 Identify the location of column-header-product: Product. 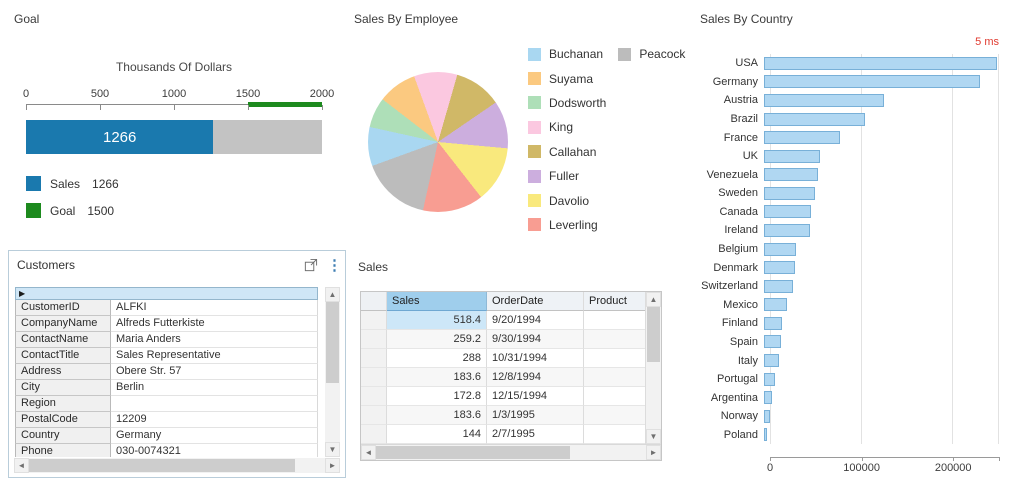
(614, 301).